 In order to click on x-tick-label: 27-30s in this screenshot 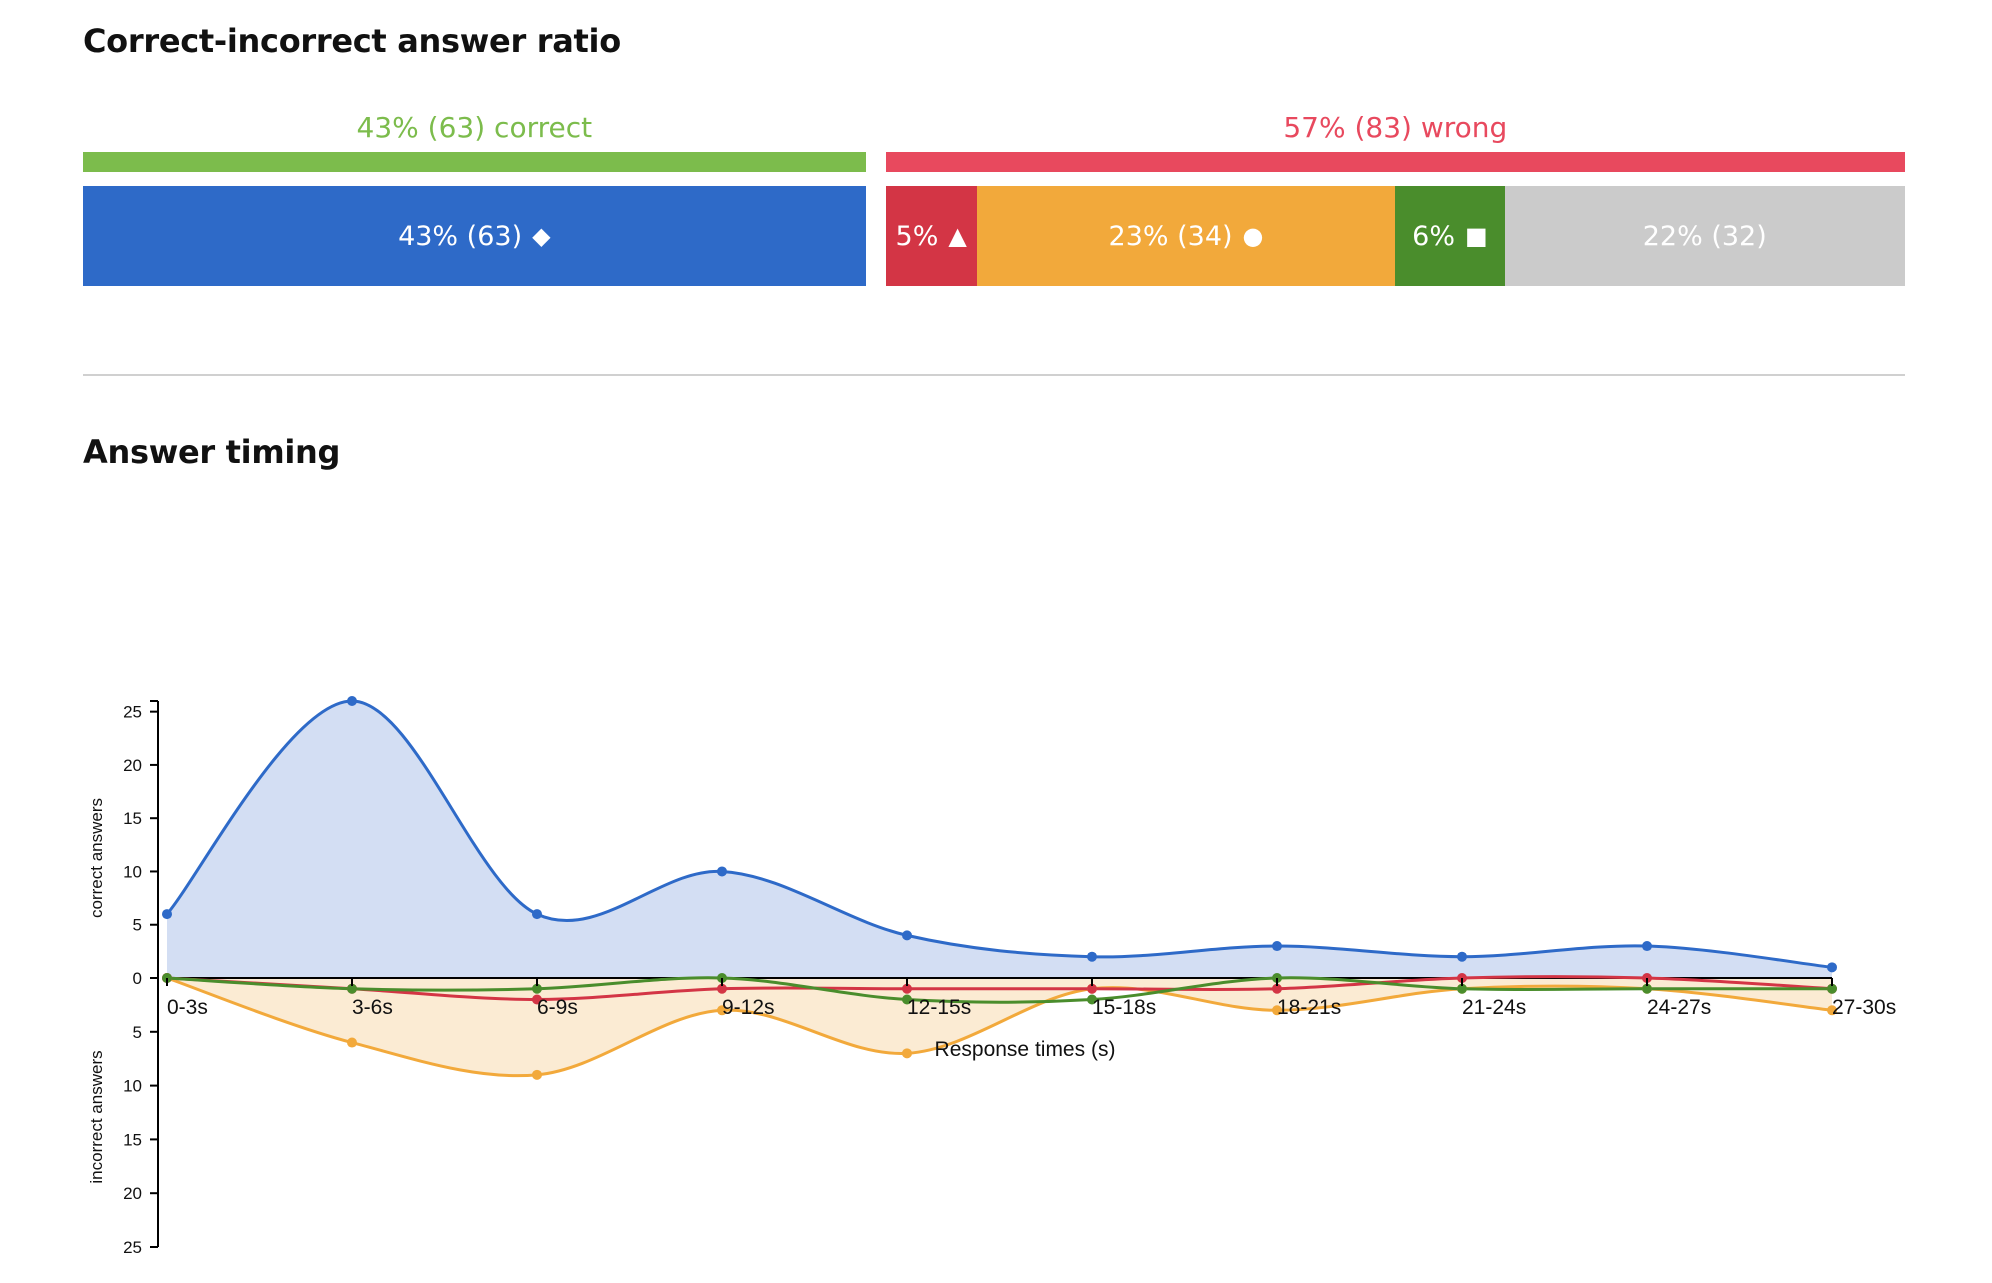, I will do `click(1864, 1007)`.